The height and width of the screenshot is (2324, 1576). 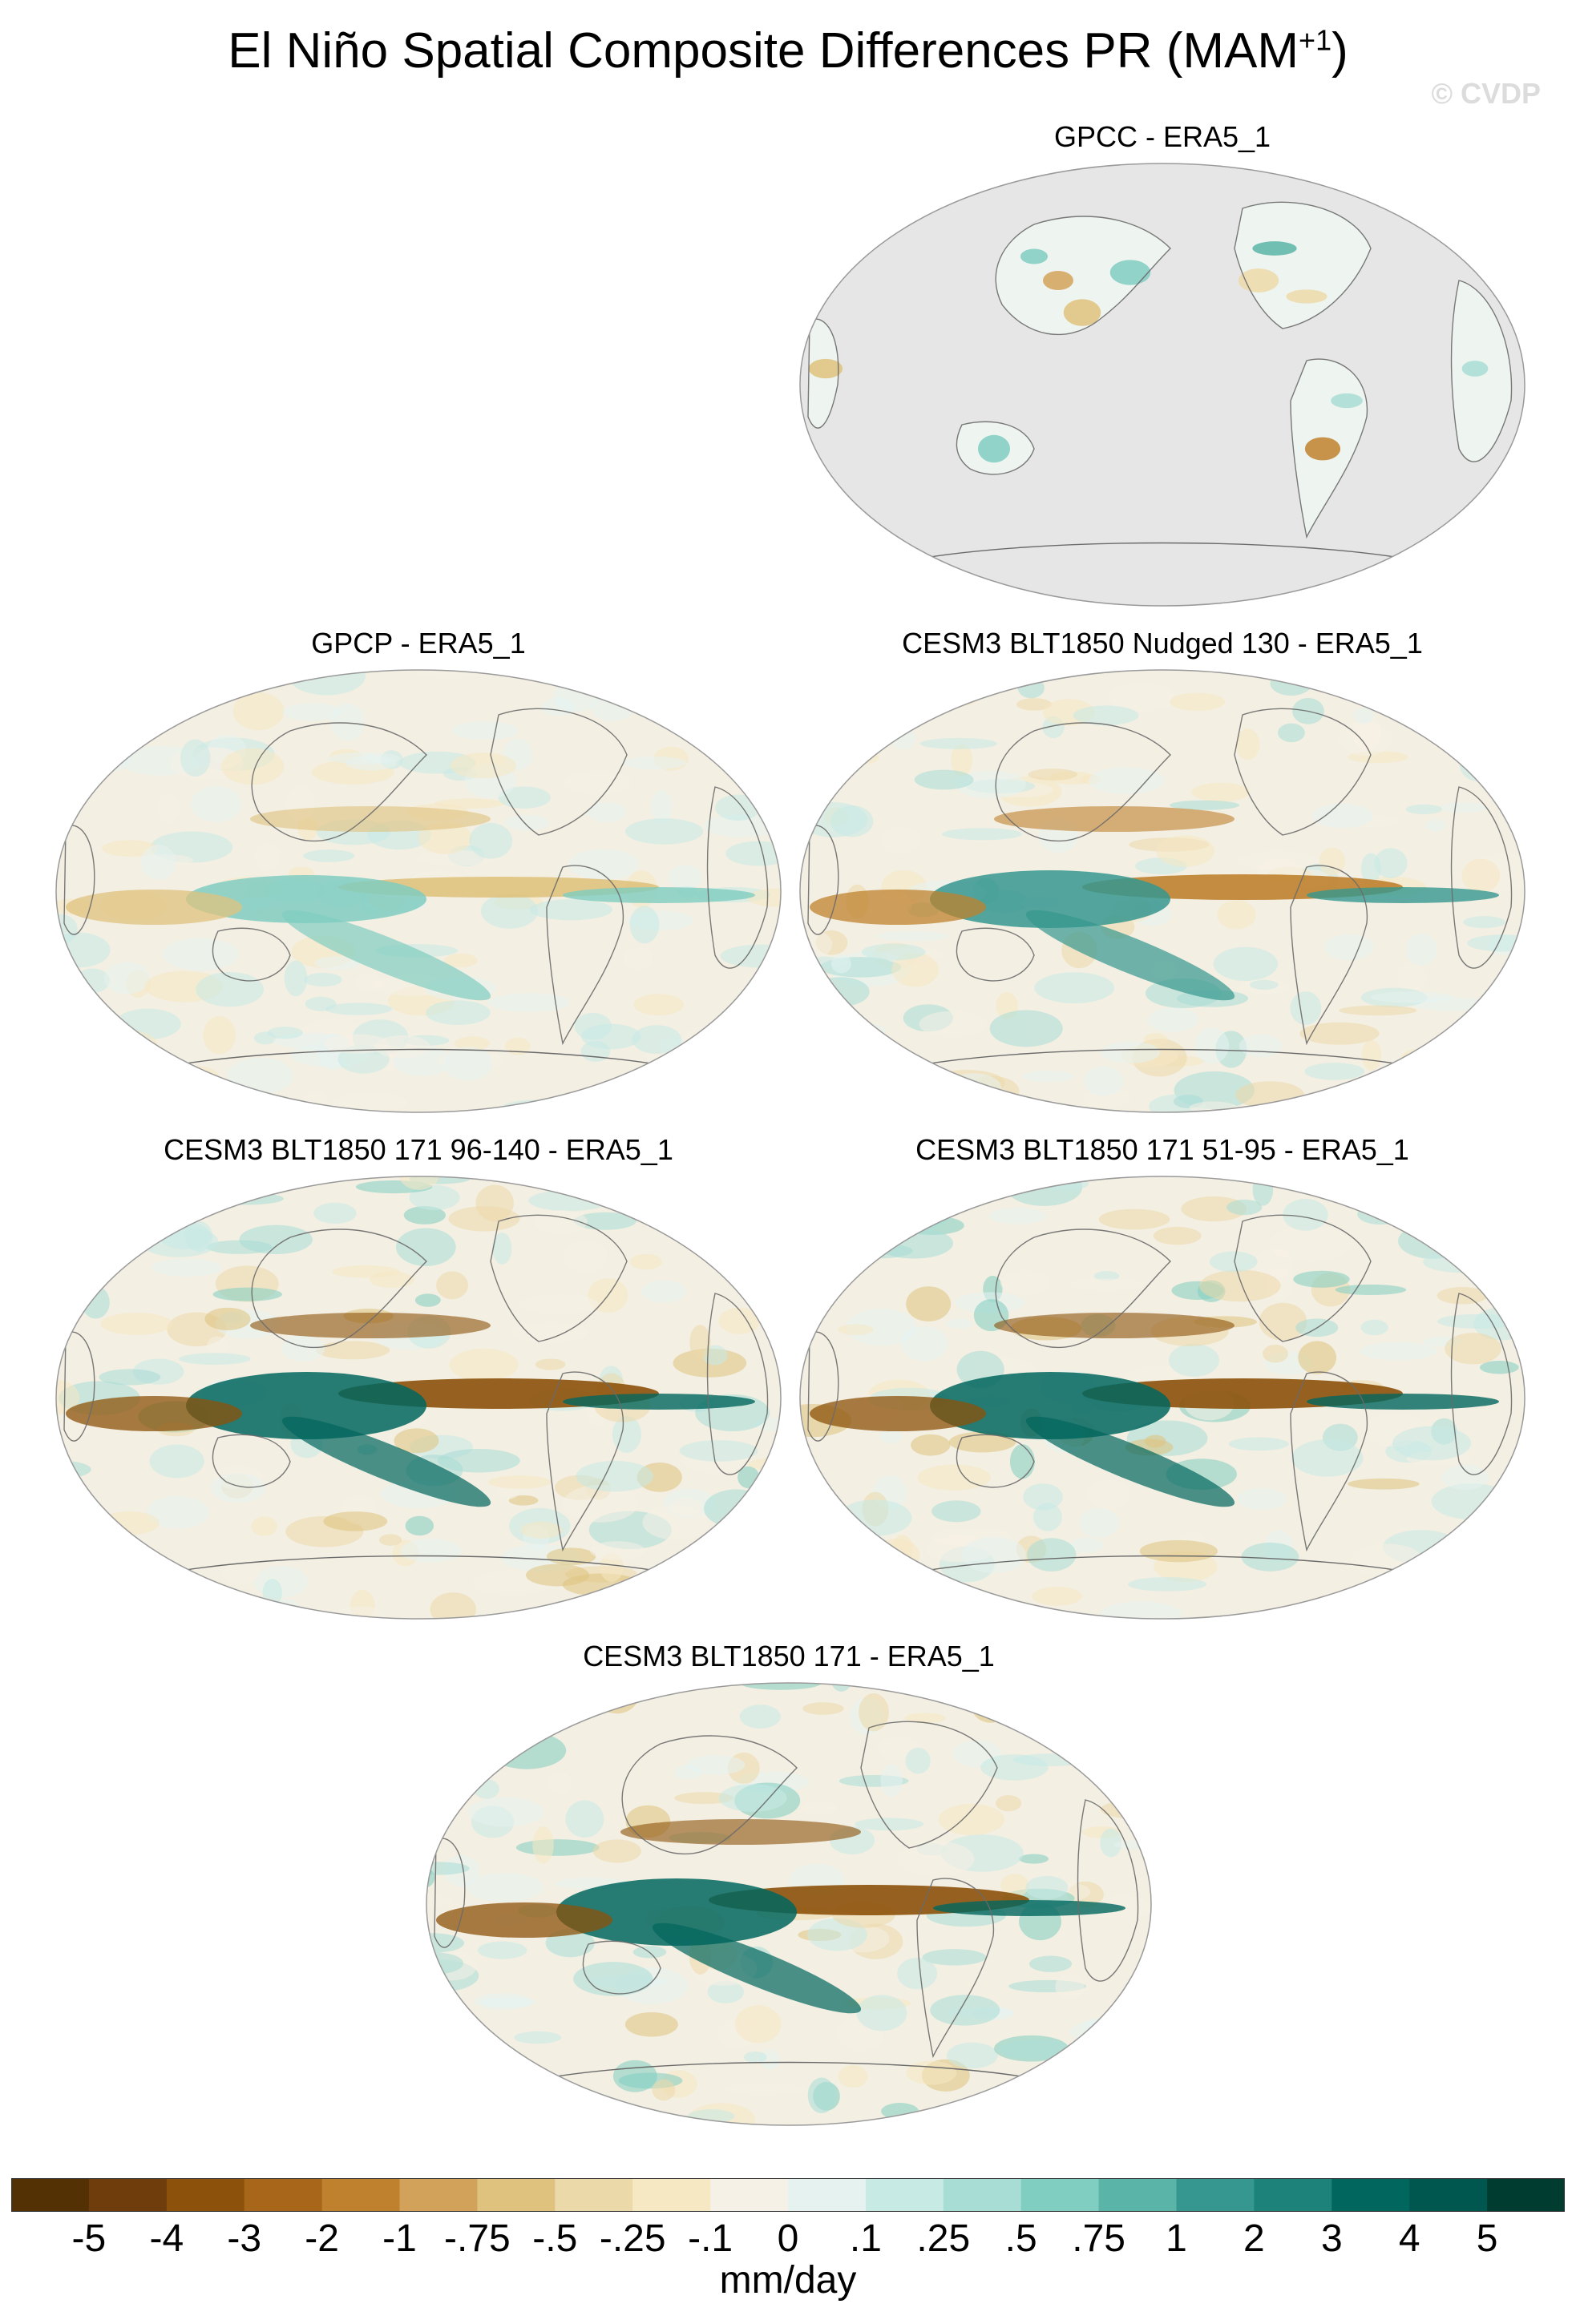 What do you see at coordinates (1303, 265) in the screenshot?
I see `land-field` at bounding box center [1303, 265].